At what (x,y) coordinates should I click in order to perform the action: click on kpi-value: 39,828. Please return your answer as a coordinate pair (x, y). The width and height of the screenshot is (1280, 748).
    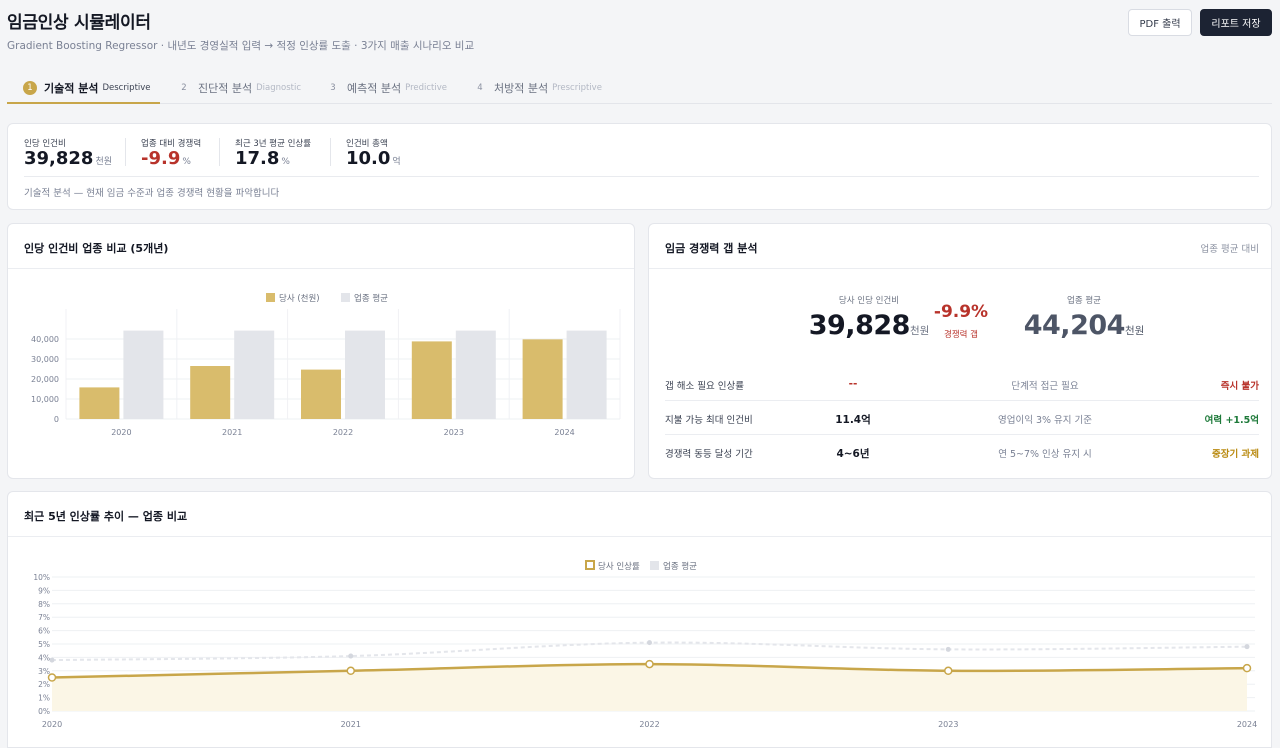
    Looking at the image, I should click on (59, 158).